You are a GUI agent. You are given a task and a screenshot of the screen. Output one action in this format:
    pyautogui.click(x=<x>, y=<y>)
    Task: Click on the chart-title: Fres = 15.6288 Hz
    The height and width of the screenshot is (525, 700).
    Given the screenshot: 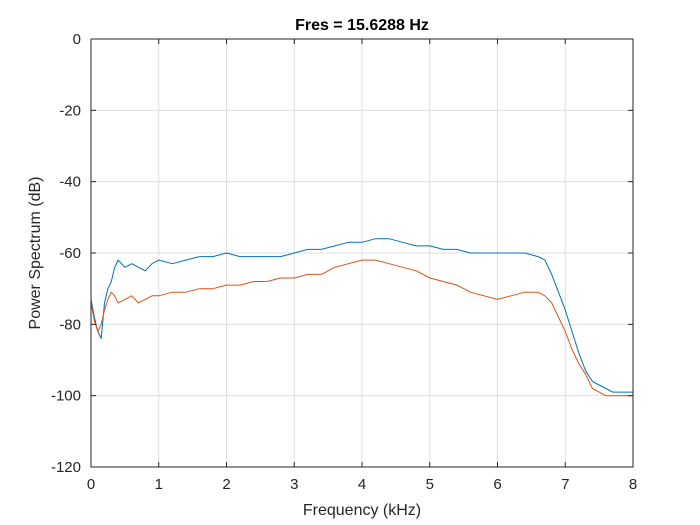 What is the action you would take?
    pyautogui.click(x=362, y=25)
    